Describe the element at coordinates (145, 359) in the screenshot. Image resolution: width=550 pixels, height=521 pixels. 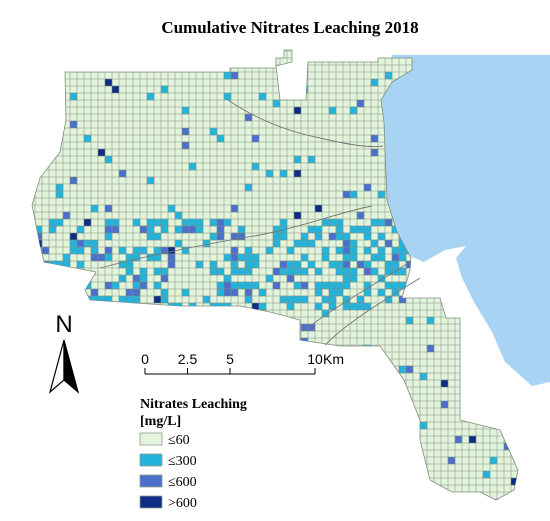
I see `scale-bar-label: 0` at that location.